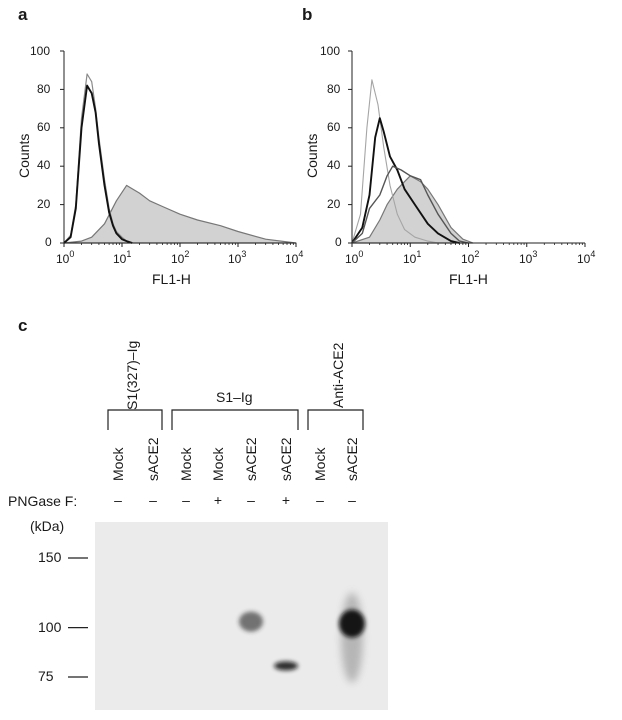 The height and width of the screenshot is (720, 622). What do you see at coordinates (50, 557) in the screenshot?
I see `mw-marker-label: 150` at bounding box center [50, 557].